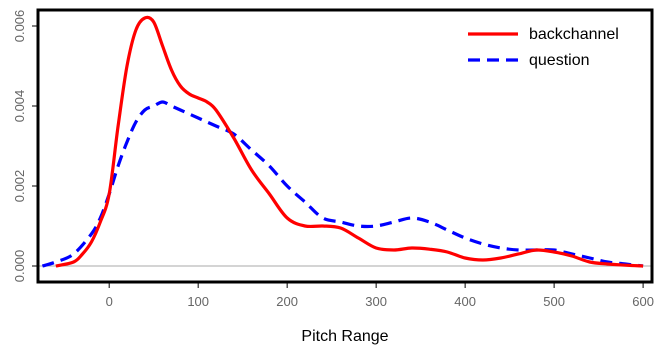 The image size is (654, 347). Describe the element at coordinates (19, 106) in the screenshot. I see `y-tick-label: 0.004` at that location.